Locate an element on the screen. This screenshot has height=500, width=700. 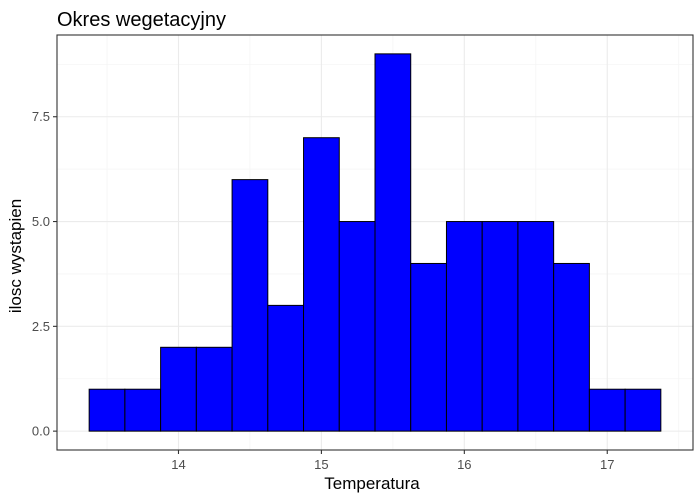
y-tick-label: 0.0 is located at coordinates (41, 431).